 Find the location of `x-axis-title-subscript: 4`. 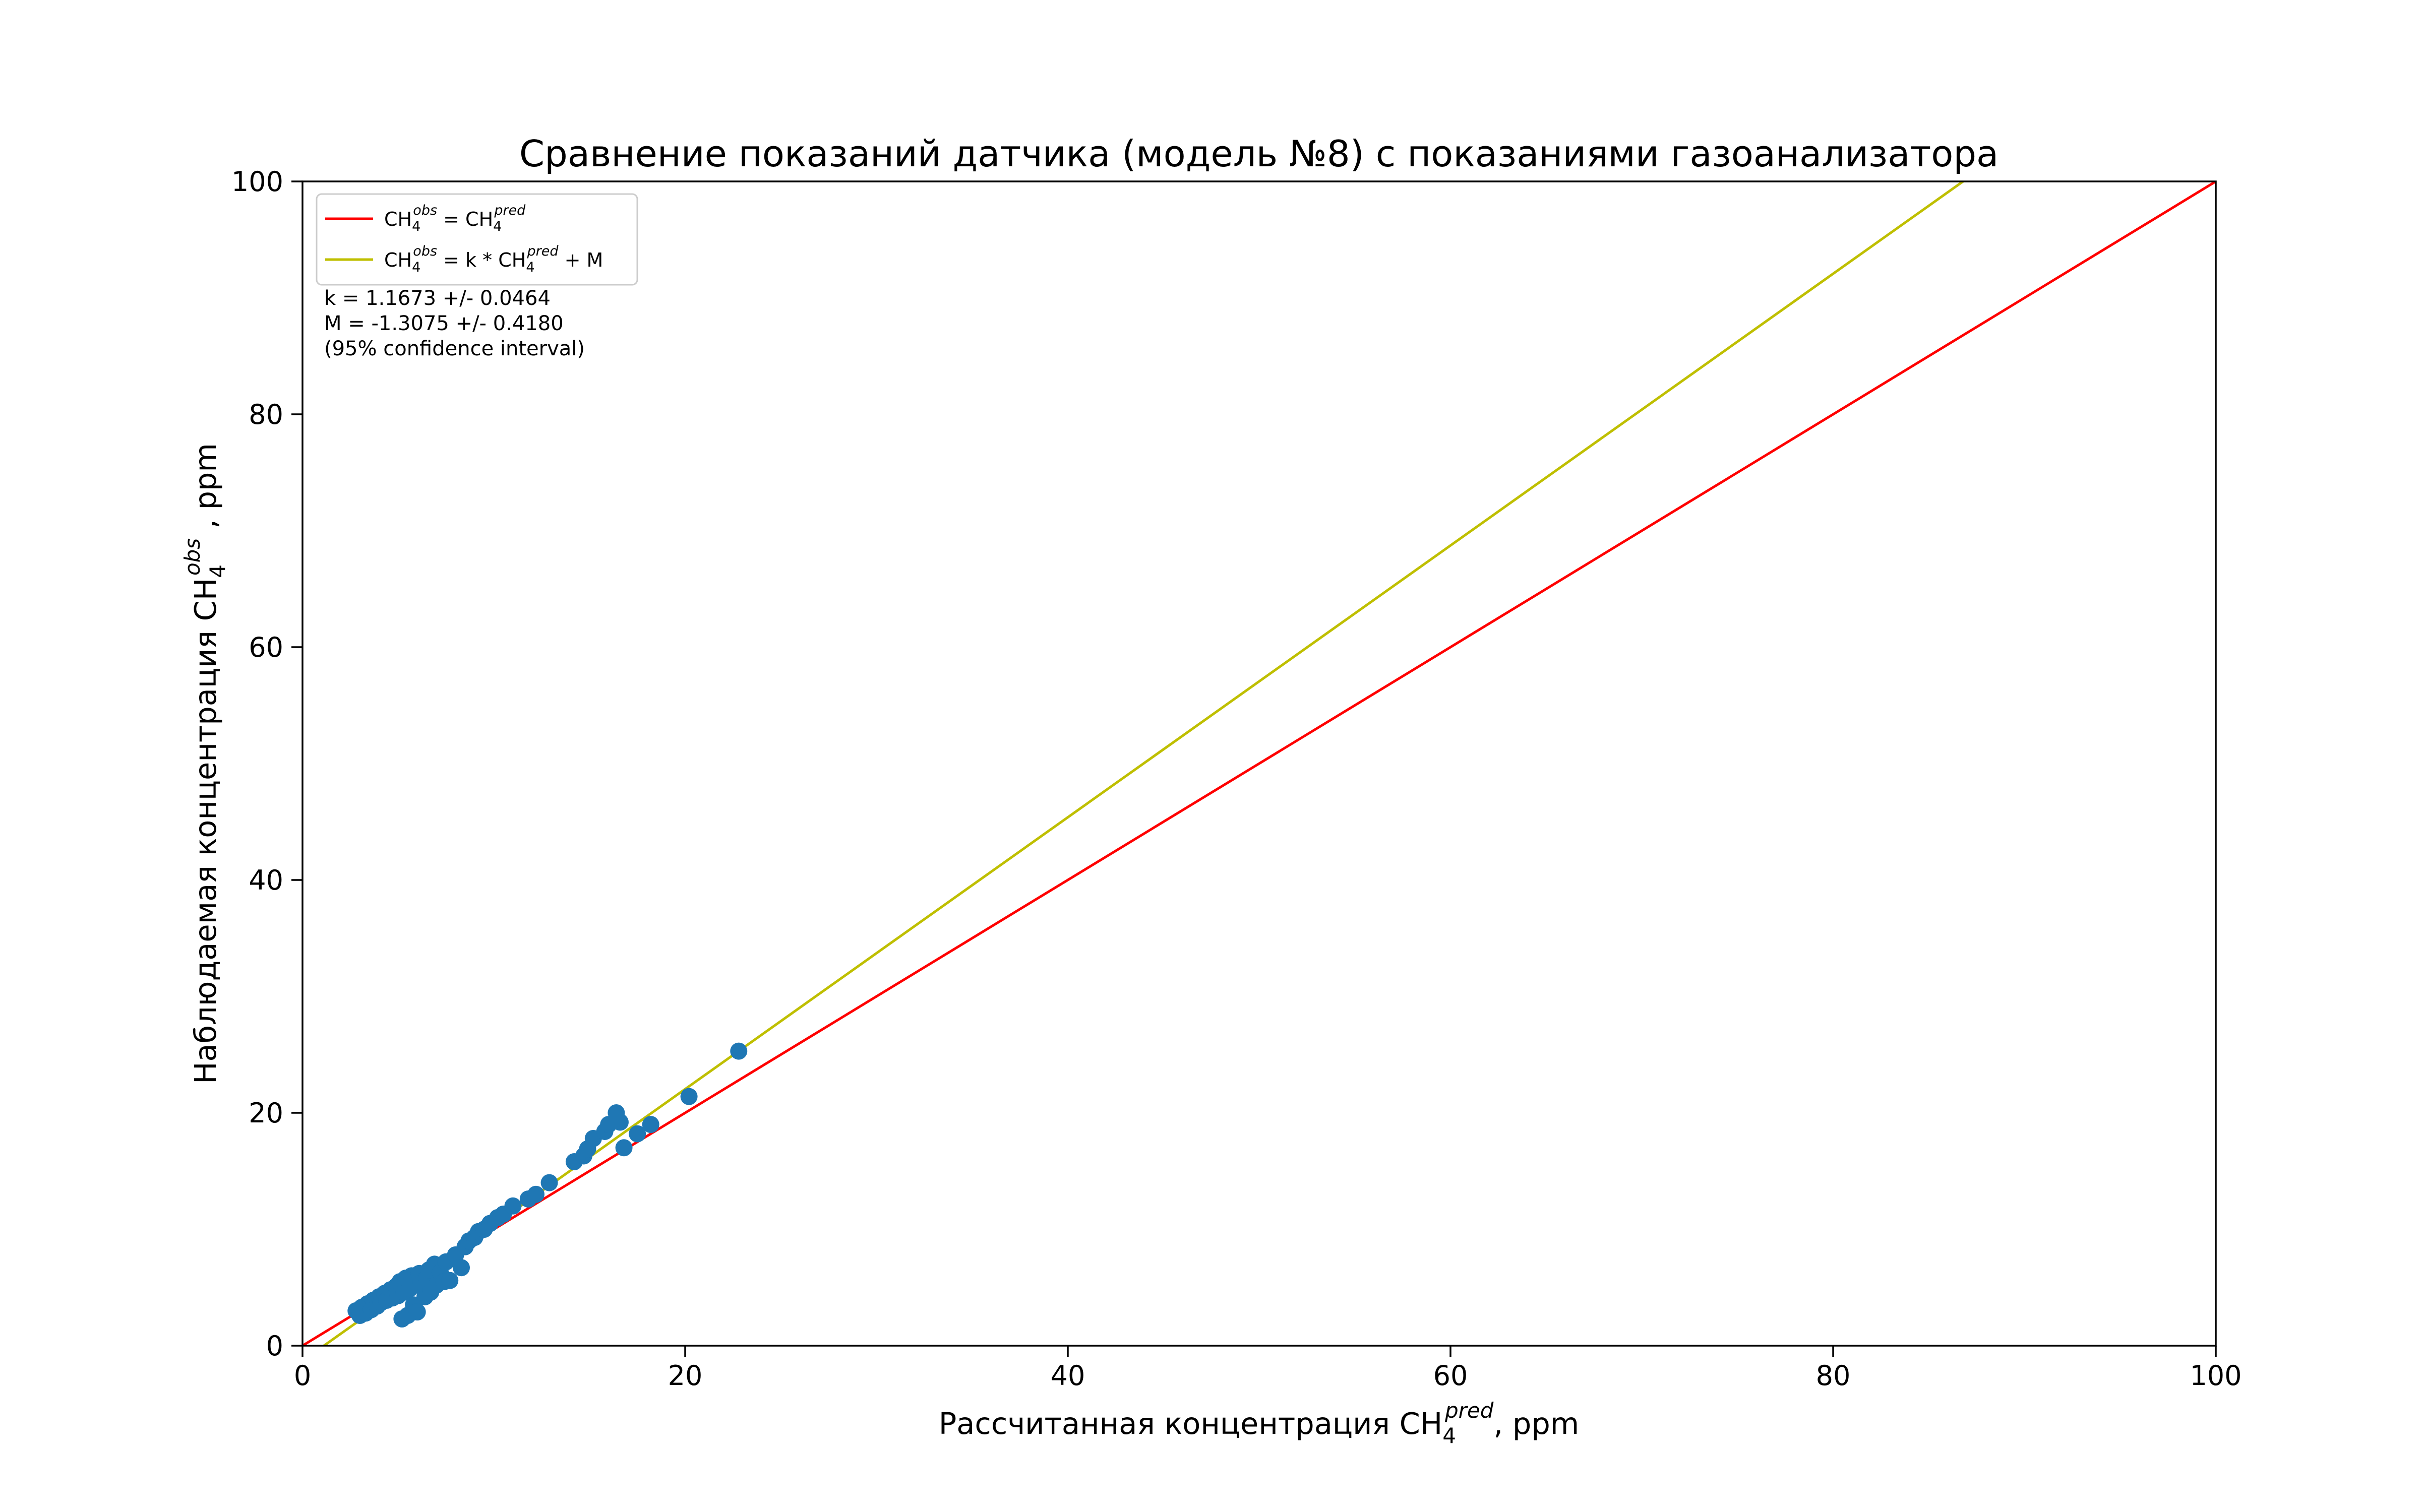

x-axis-title-subscript: 4 is located at coordinates (1449, 1435).